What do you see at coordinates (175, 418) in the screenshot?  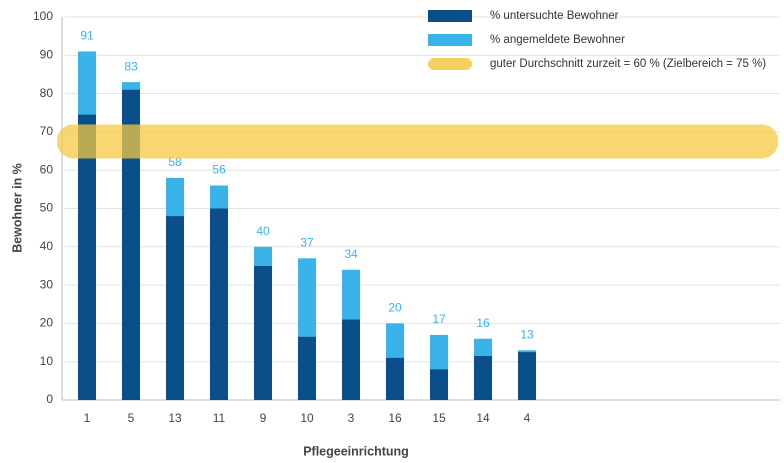 I see `x-tick-label: 13` at bounding box center [175, 418].